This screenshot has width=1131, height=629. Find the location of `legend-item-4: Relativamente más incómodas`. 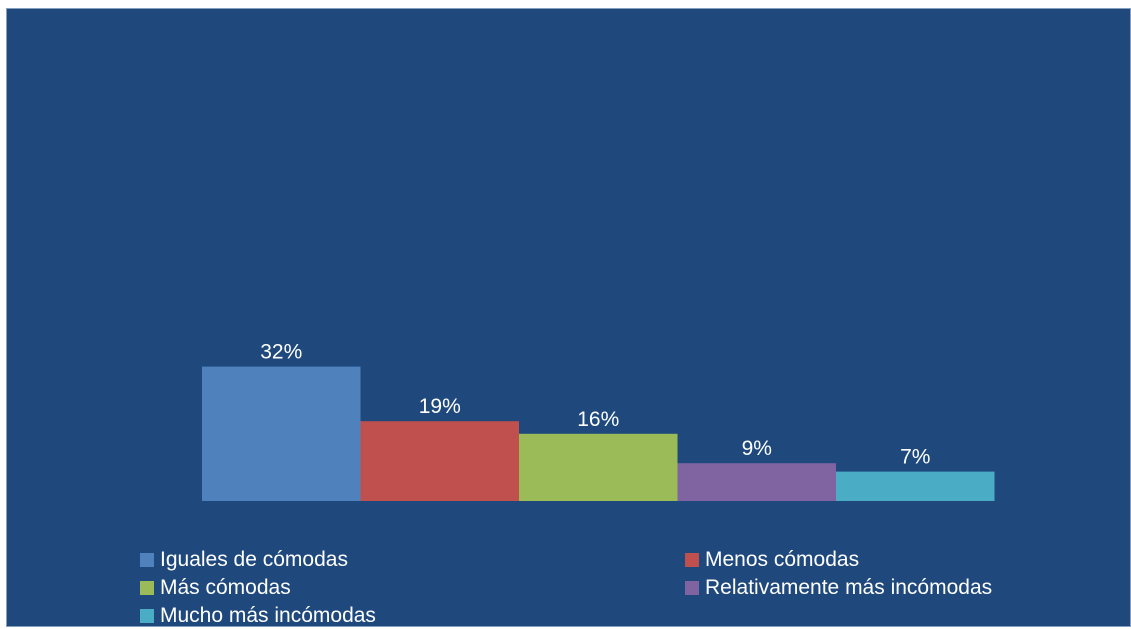

legend-item-4: Relativamente más incómodas is located at coordinates (838, 588).